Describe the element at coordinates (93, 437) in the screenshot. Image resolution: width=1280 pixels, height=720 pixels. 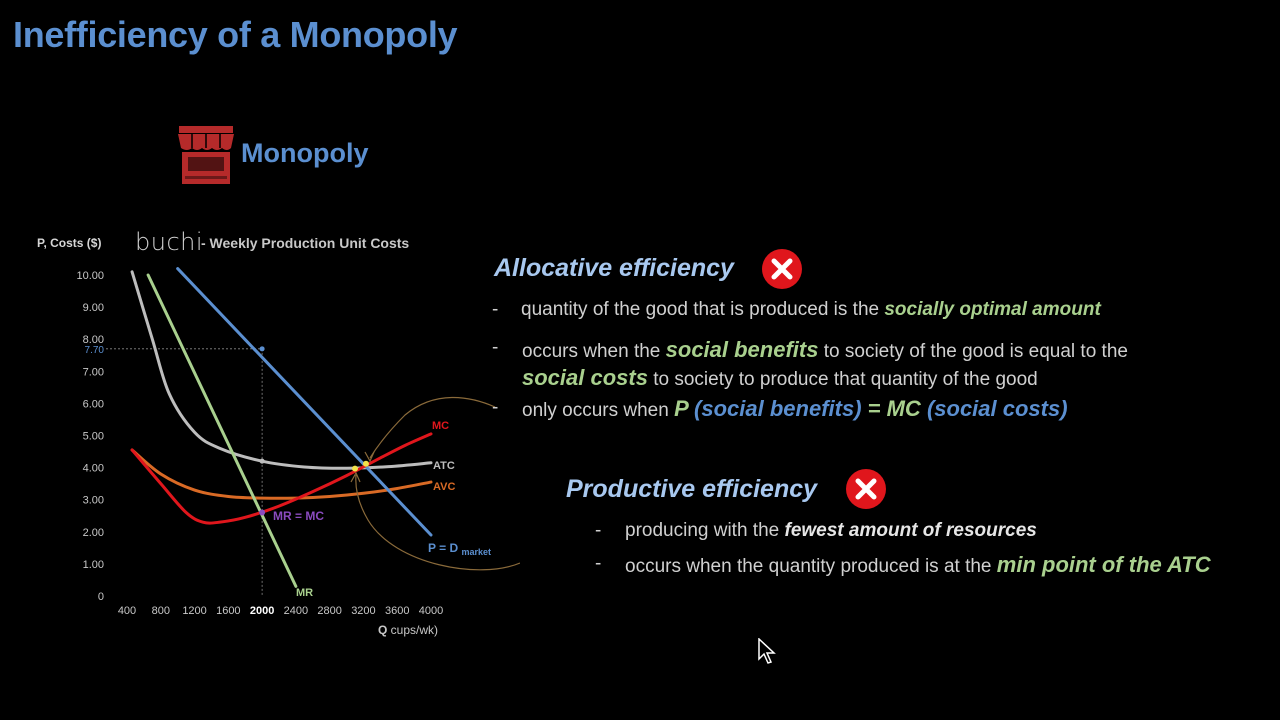
I see `y-tick-label: 5.00` at that location.